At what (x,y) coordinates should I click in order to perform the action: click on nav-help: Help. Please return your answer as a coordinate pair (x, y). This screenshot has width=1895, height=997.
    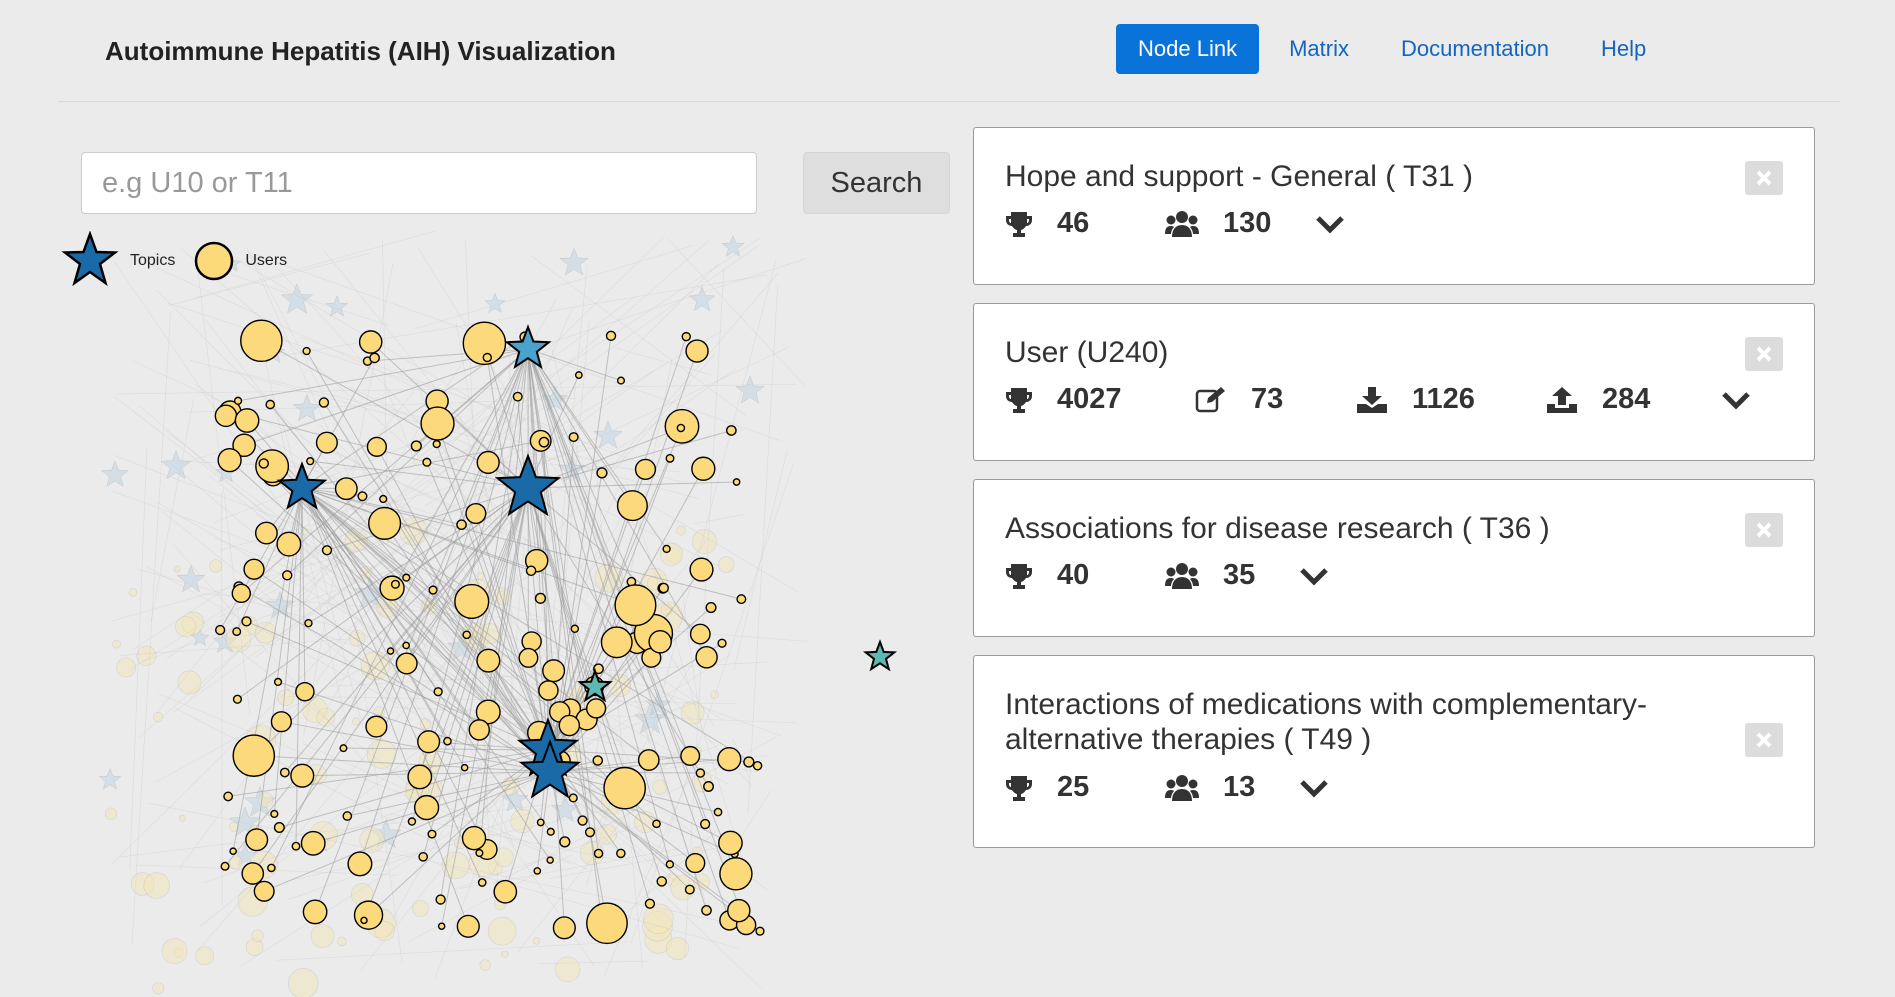
    Looking at the image, I should click on (1623, 48).